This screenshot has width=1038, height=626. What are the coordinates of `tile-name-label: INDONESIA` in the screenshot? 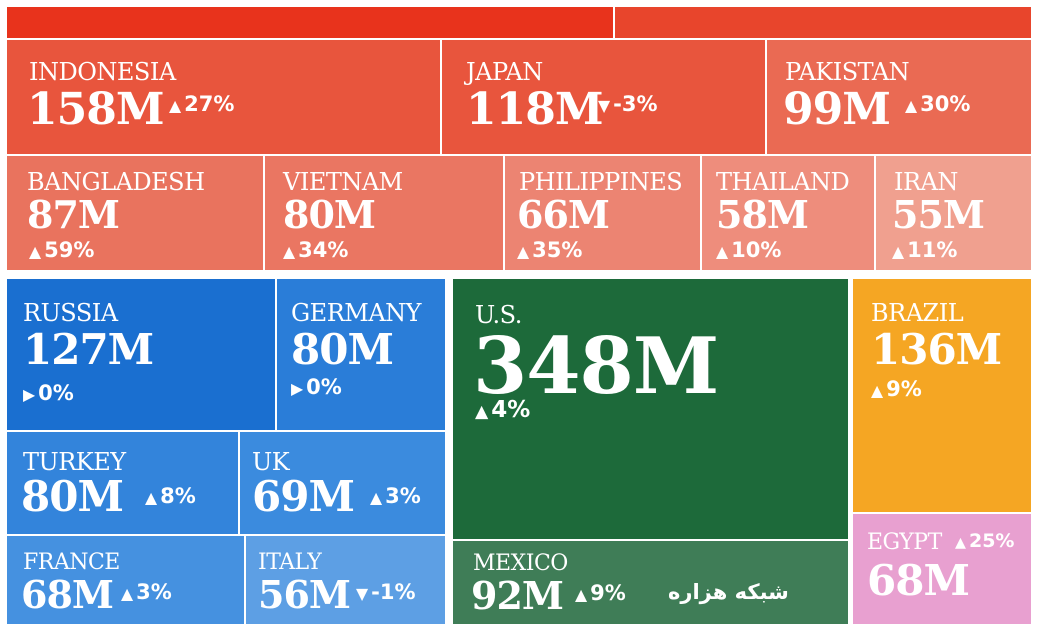 It's located at (102, 72).